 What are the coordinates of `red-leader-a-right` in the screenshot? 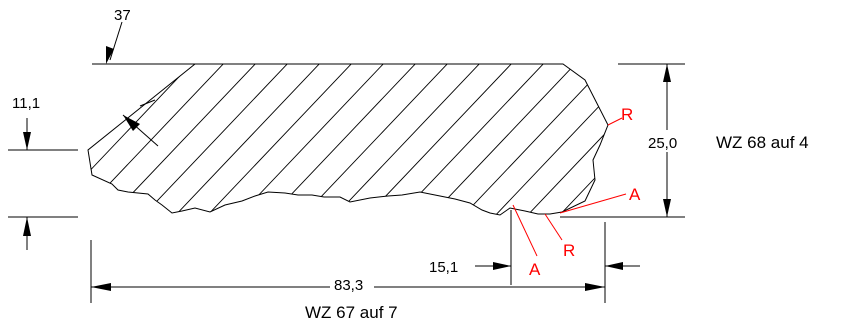 It's located at (593, 203).